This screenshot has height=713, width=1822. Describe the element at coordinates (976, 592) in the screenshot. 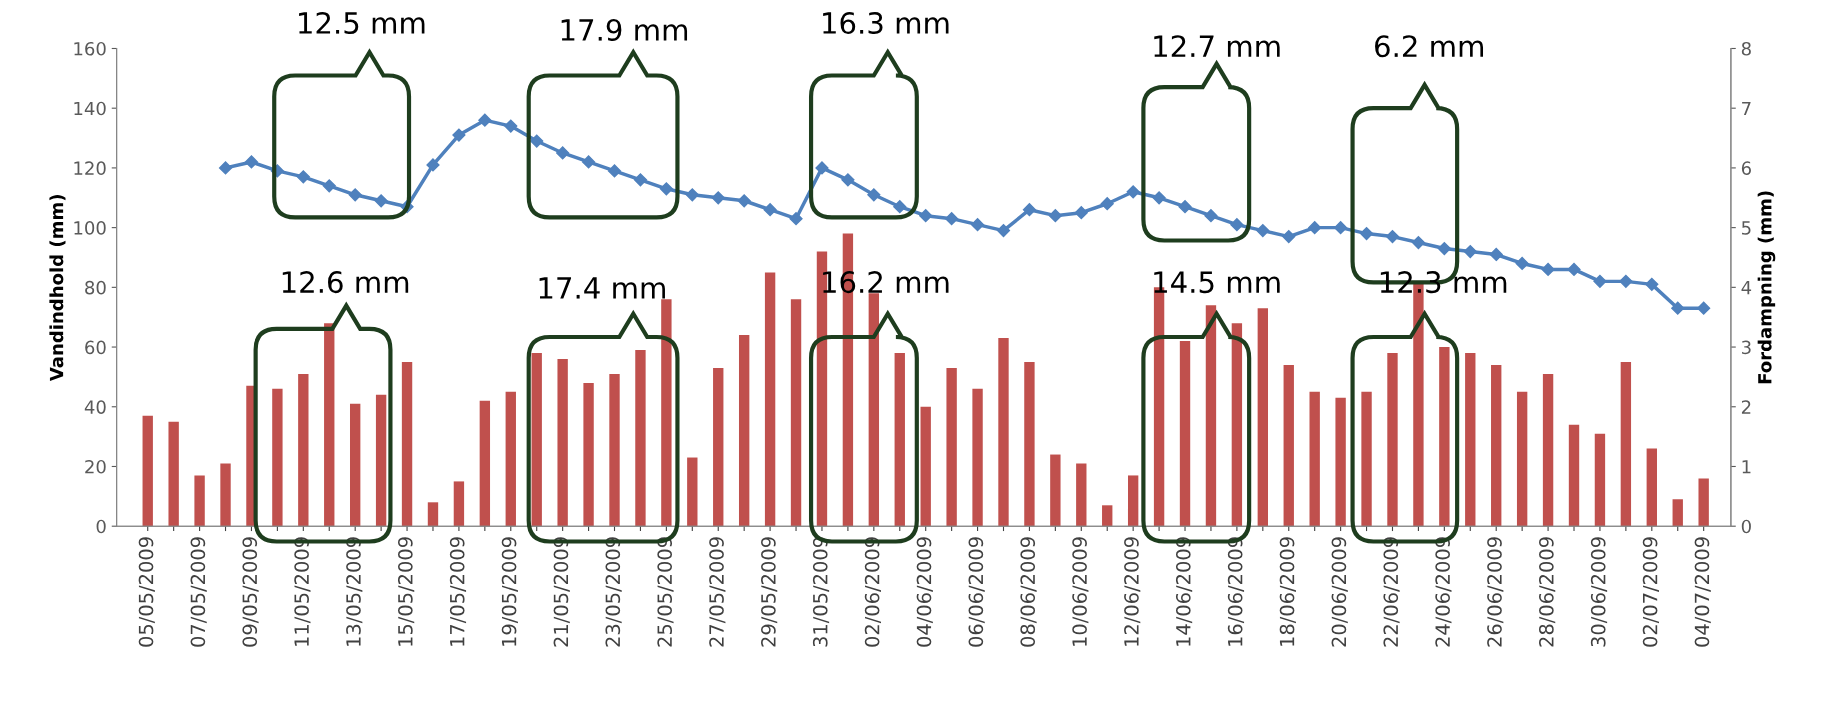

I see `x-tick-label: 06/06/2009` at that location.